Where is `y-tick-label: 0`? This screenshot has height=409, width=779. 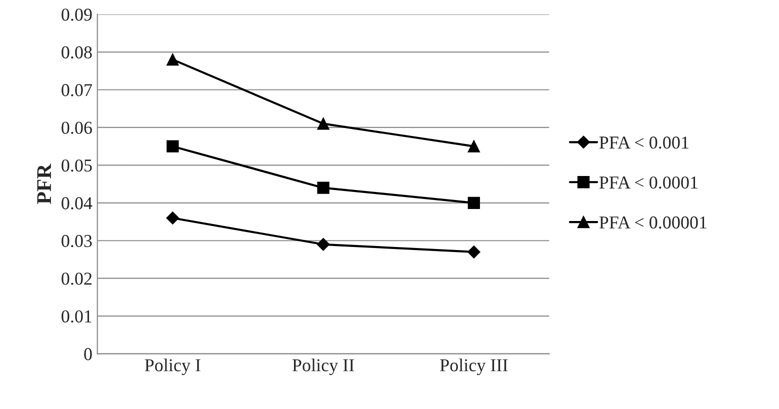
y-tick-label: 0 is located at coordinates (88, 354).